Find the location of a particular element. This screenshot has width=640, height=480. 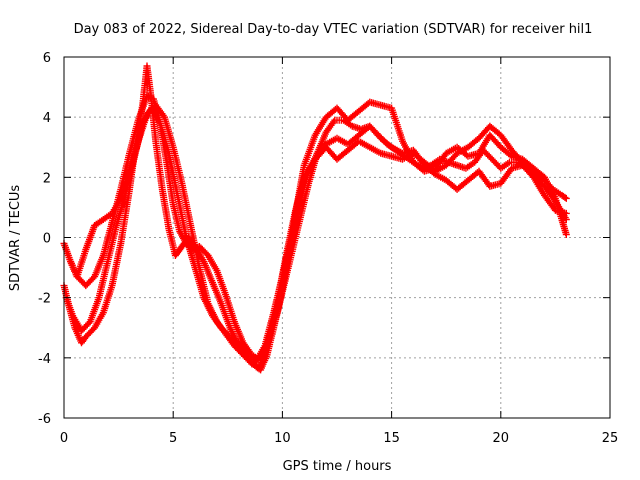

x-tick-label: 0 is located at coordinates (64, 438).